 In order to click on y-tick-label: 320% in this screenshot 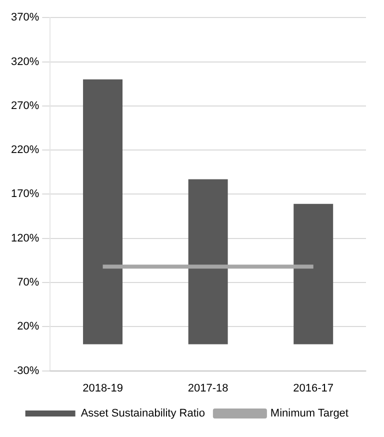, I will do `click(25, 62)`.